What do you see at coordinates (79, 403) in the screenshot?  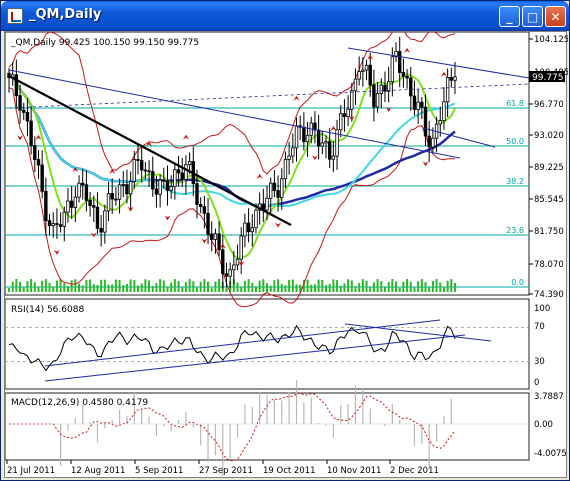 I see `macd-header: MACD(12,26,9) 0.4580 0.4179` at bounding box center [79, 403].